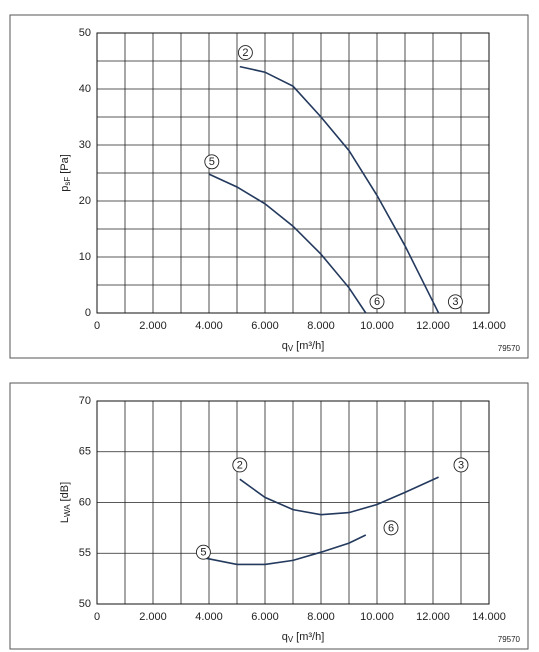 Image resolution: width=539 pixels, height=652 pixels. Describe the element at coordinates (67, 510) in the screenshot. I see `axis-label-sub: WA` at that location.